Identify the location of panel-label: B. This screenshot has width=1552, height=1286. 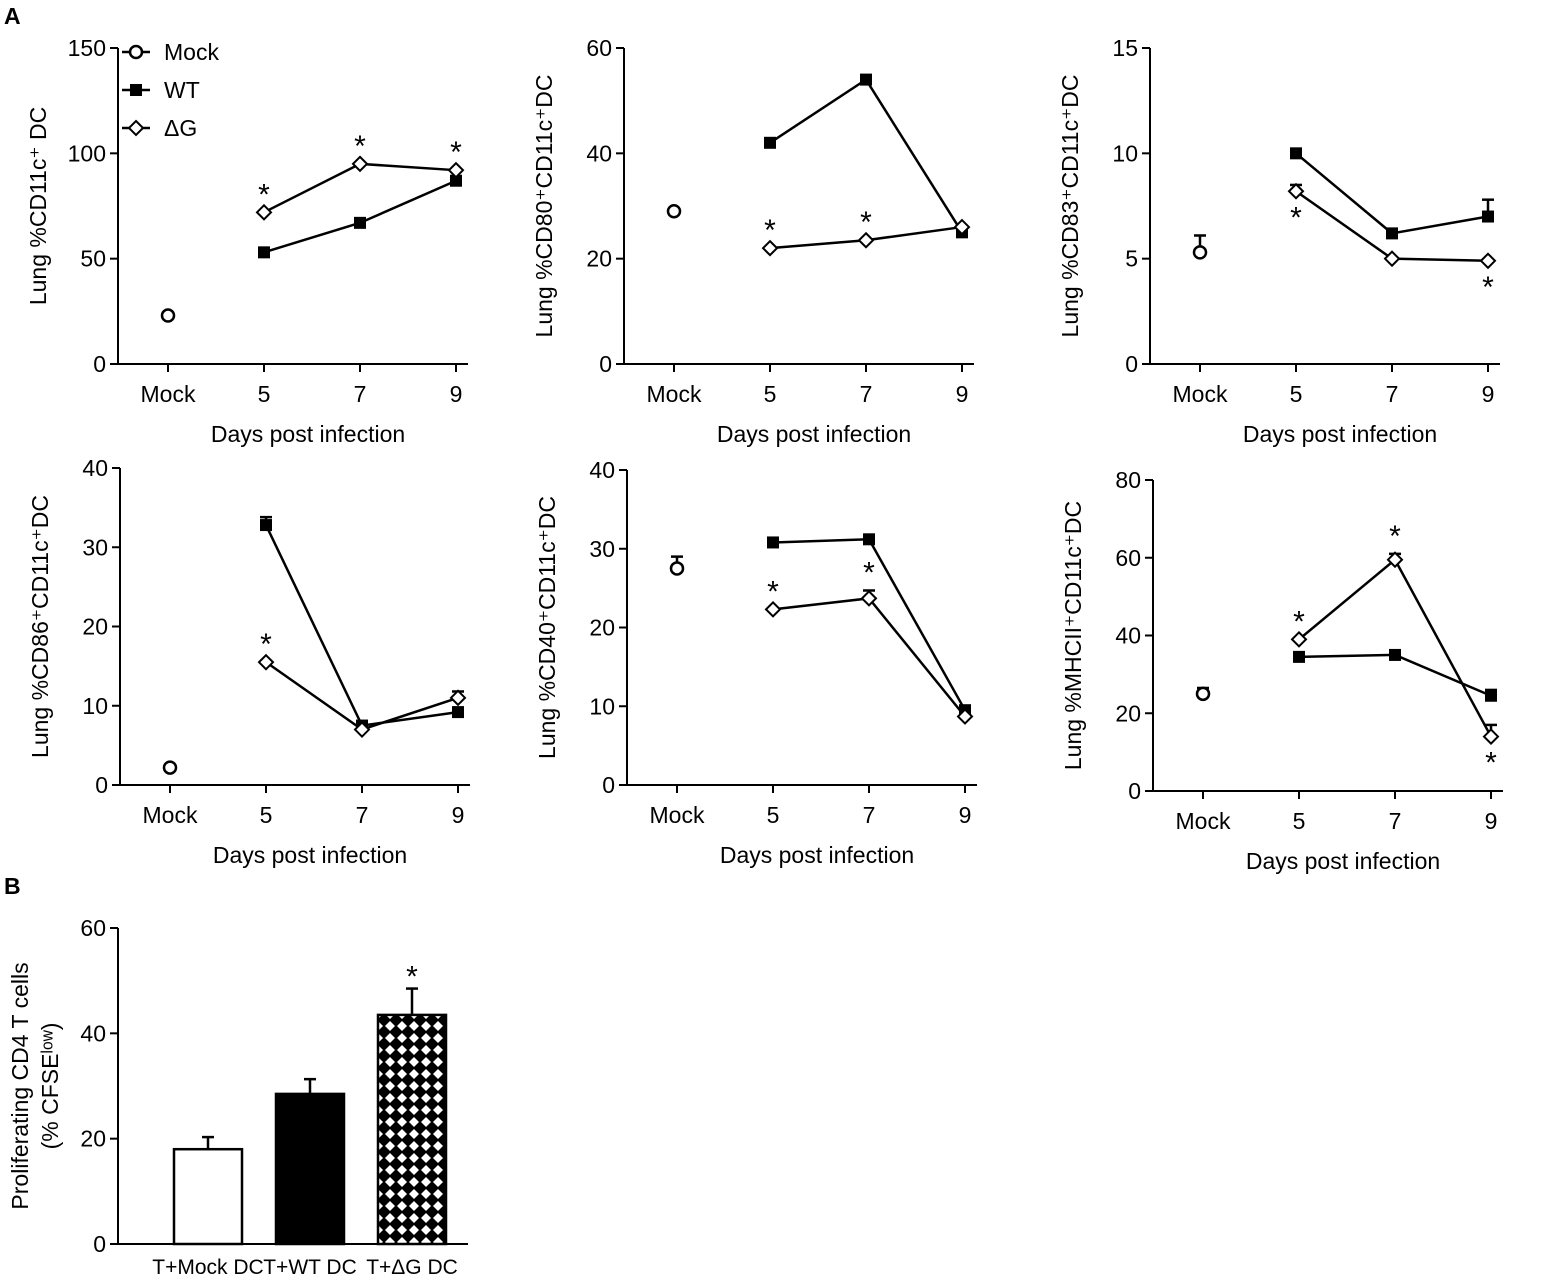
(12, 886).